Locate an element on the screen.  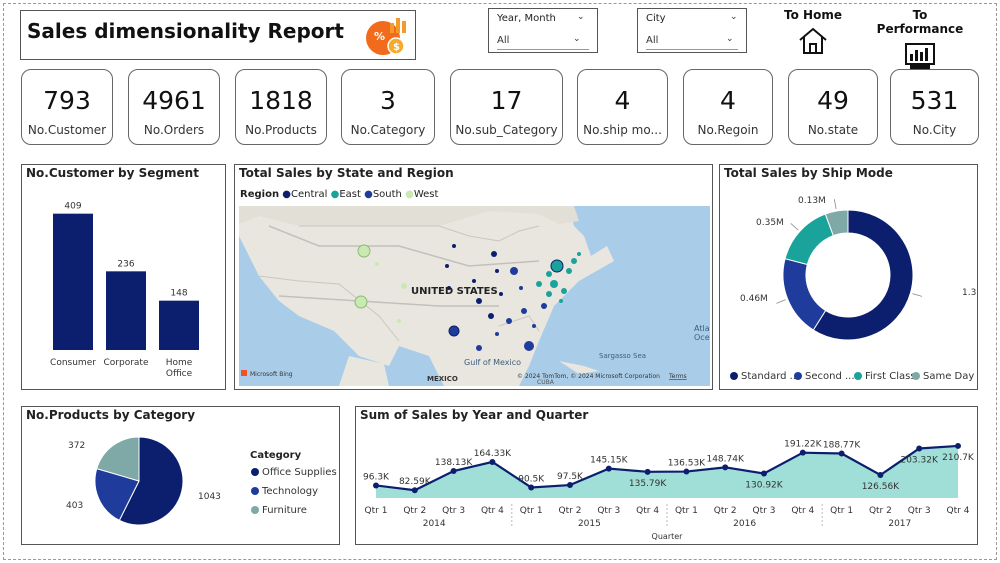
kpi-label: No.Customer is located at coordinates (67, 130).